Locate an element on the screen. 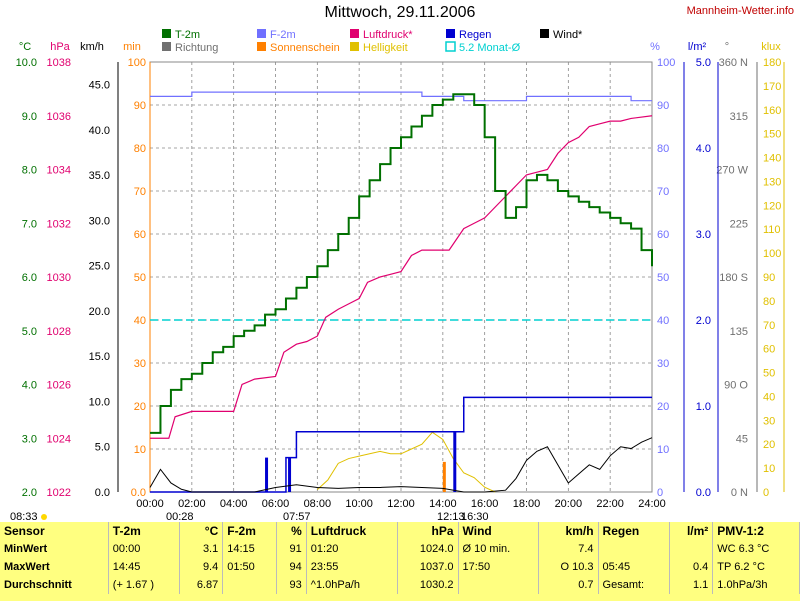  humidity-axis-tick-label: 90 is located at coordinates (663, 106).